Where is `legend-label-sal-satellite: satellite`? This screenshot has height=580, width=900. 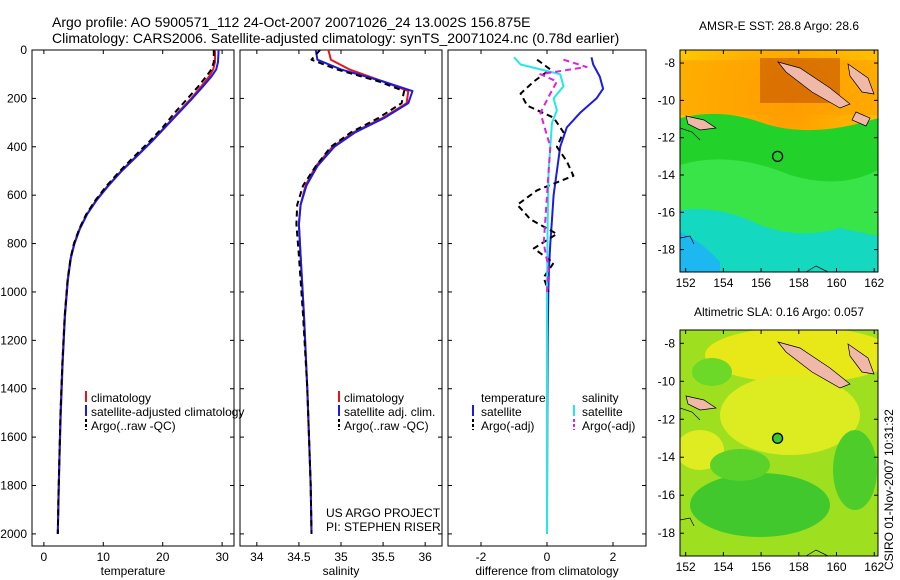 legend-label-sal-satellite: satellite is located at coordinates (602, 412).